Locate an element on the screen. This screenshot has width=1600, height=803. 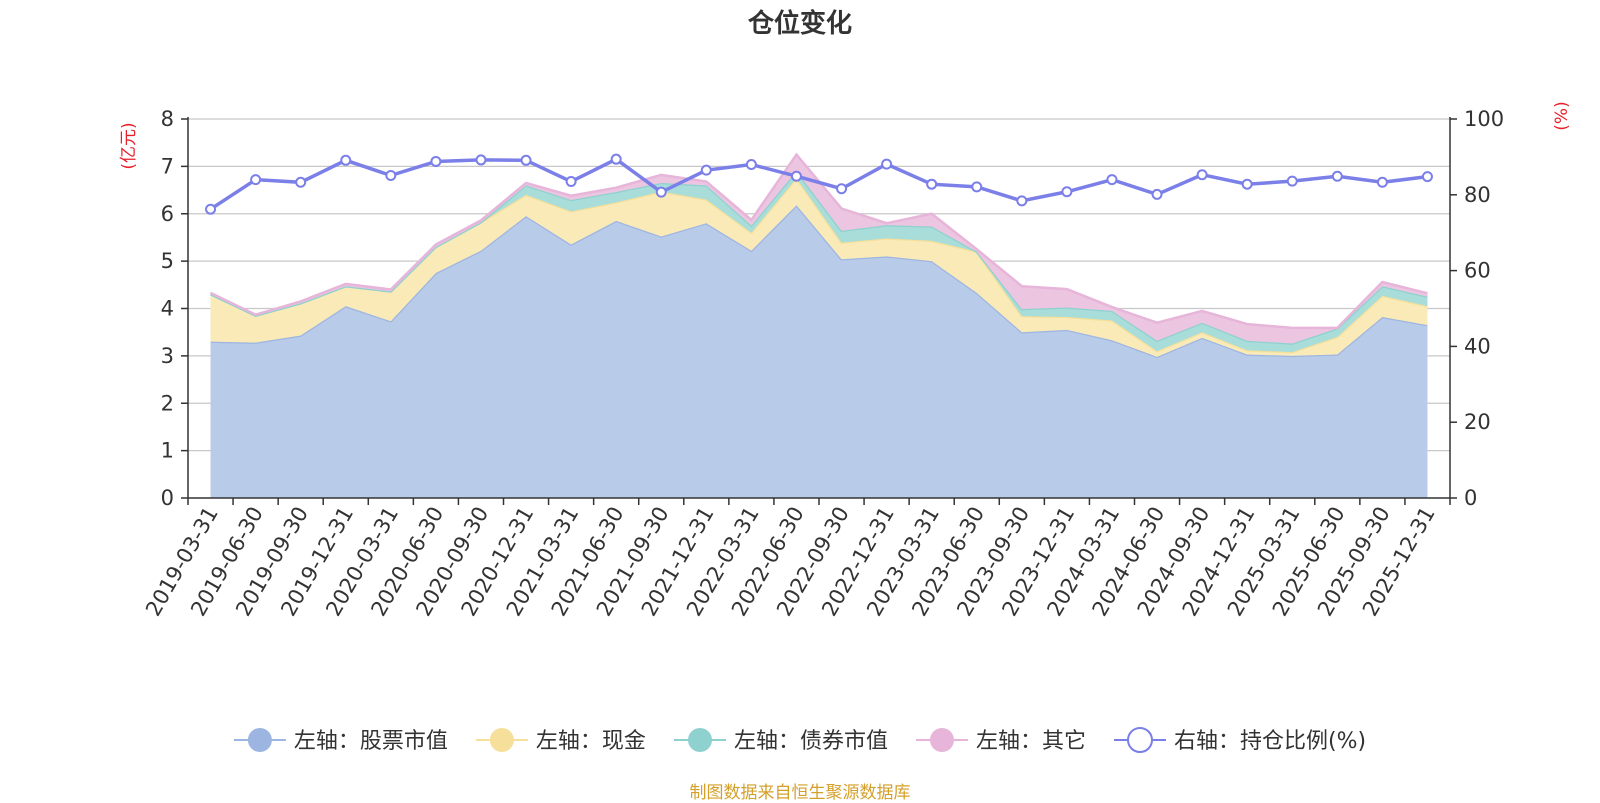
ratio-line-path is located at coordinates (818, 184).